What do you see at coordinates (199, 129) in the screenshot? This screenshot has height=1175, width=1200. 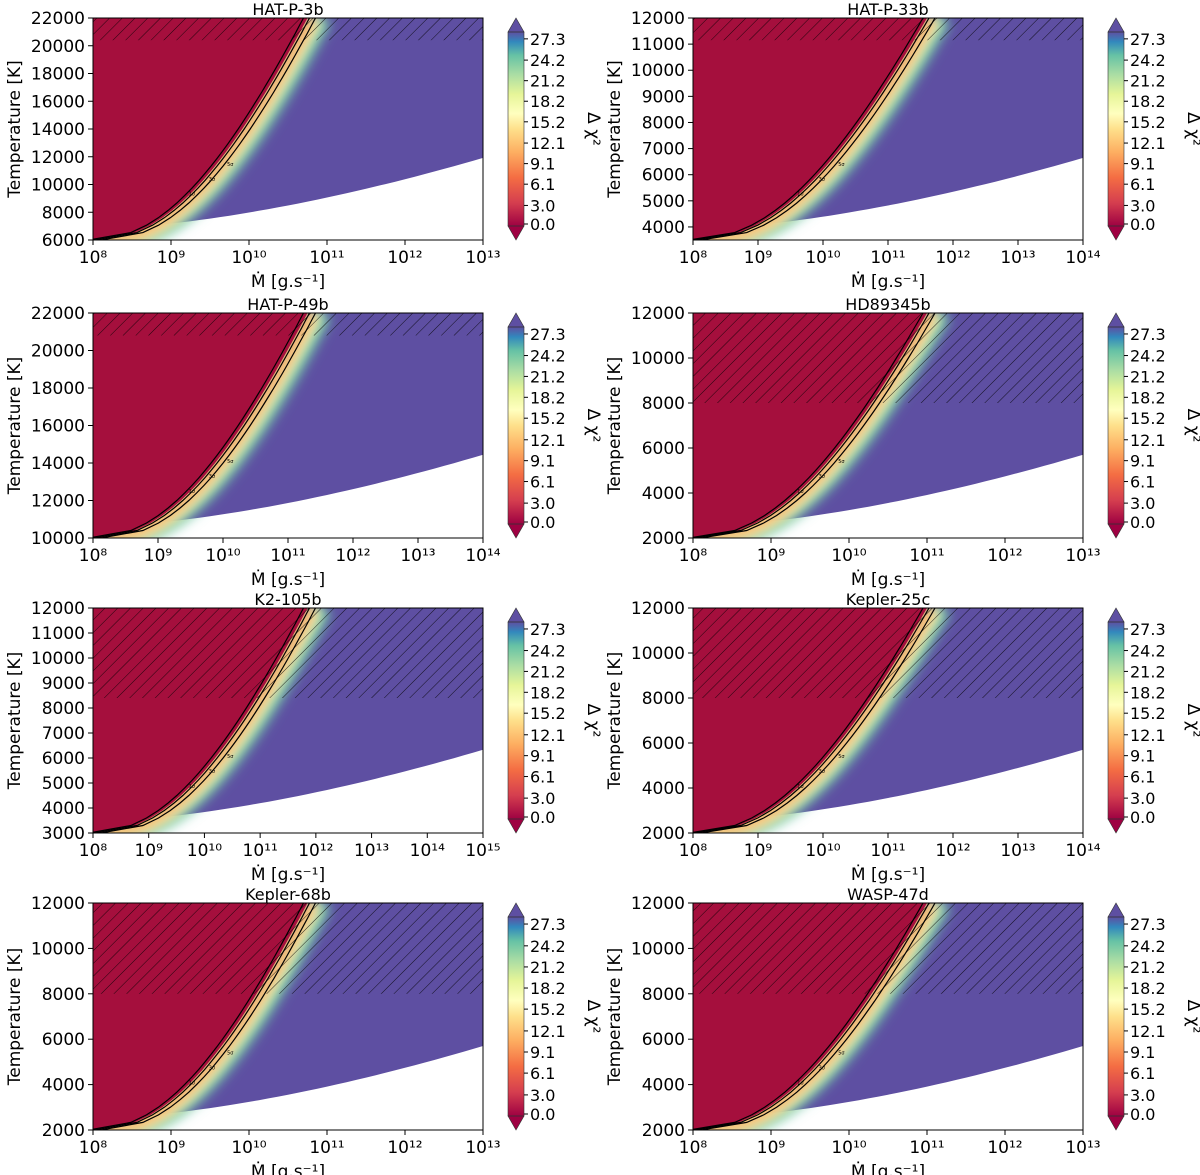 I see `contour-1sigma` at bounding box center [199, 129].